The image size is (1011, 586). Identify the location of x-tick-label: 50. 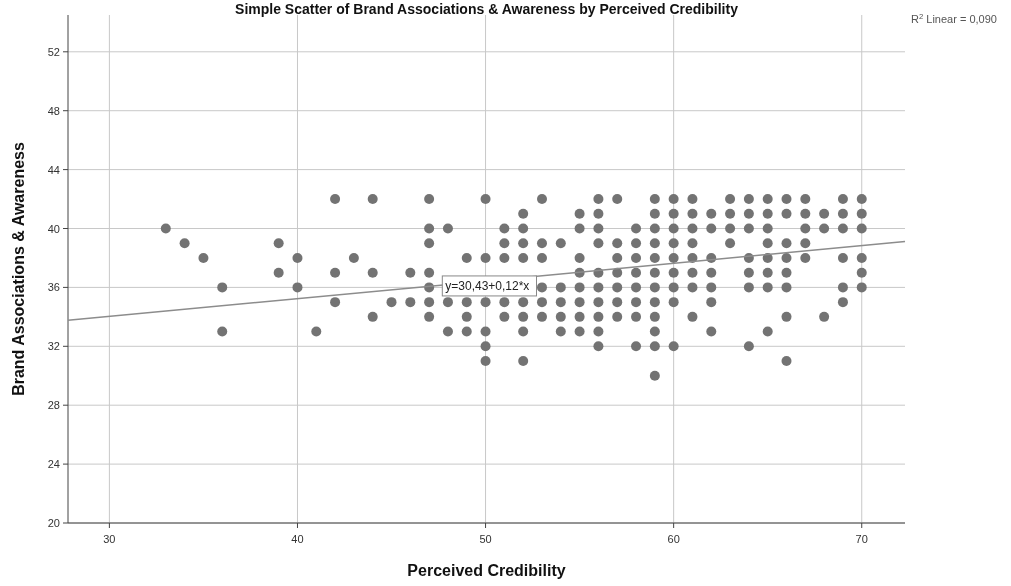
(485, 539).